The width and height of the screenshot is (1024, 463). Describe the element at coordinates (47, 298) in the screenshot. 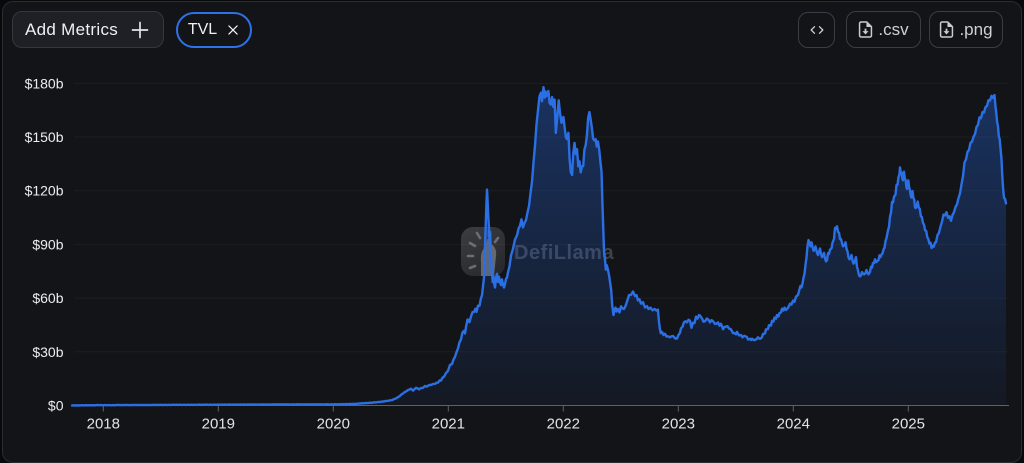

I see `svg-text: $60b` at that location.